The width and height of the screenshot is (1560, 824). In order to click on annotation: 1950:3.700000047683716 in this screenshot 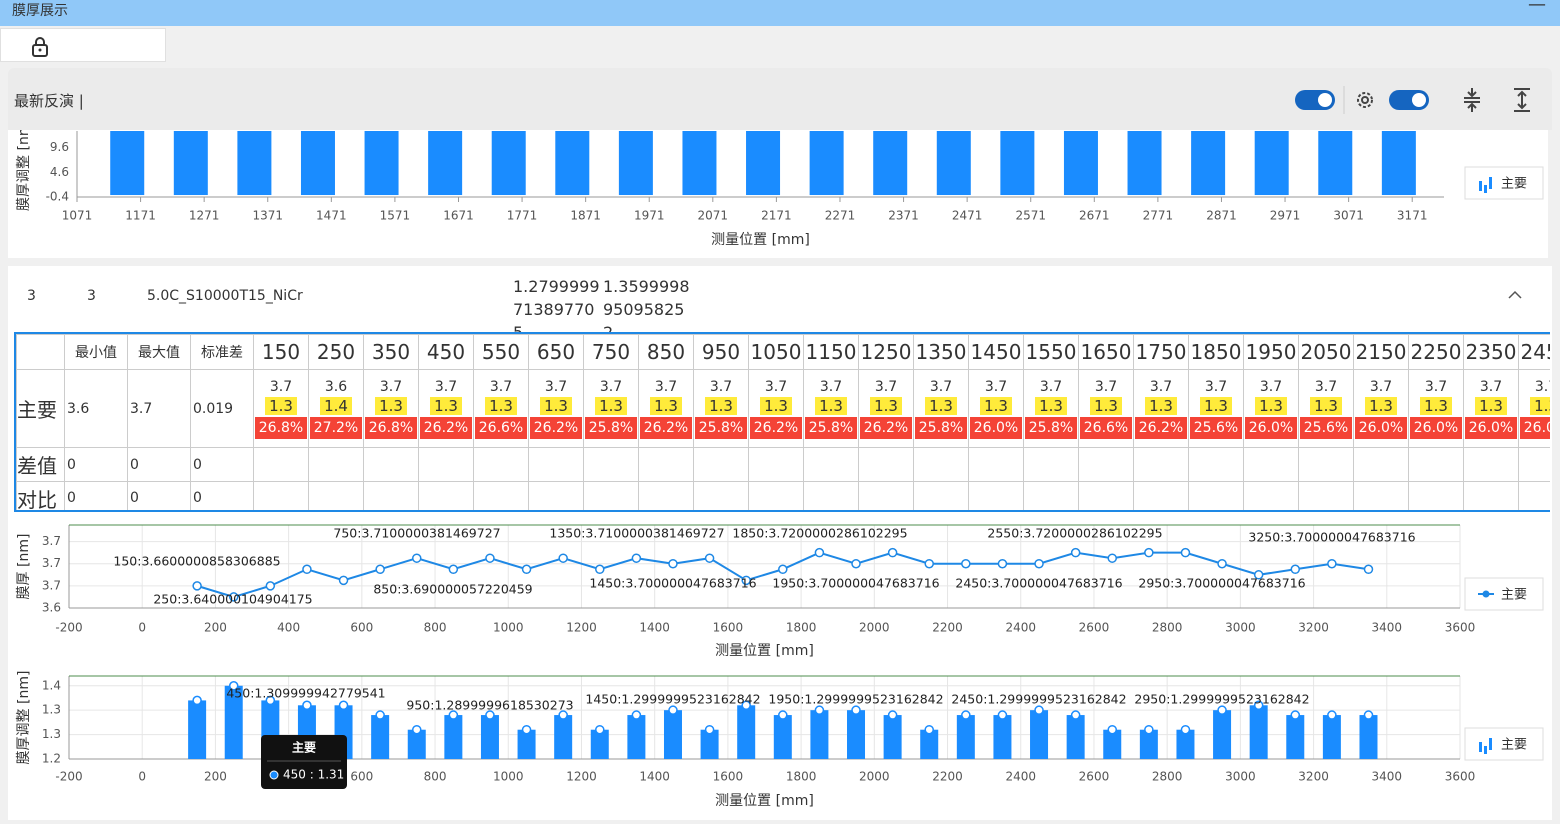, I will do `click(855, 583)`.